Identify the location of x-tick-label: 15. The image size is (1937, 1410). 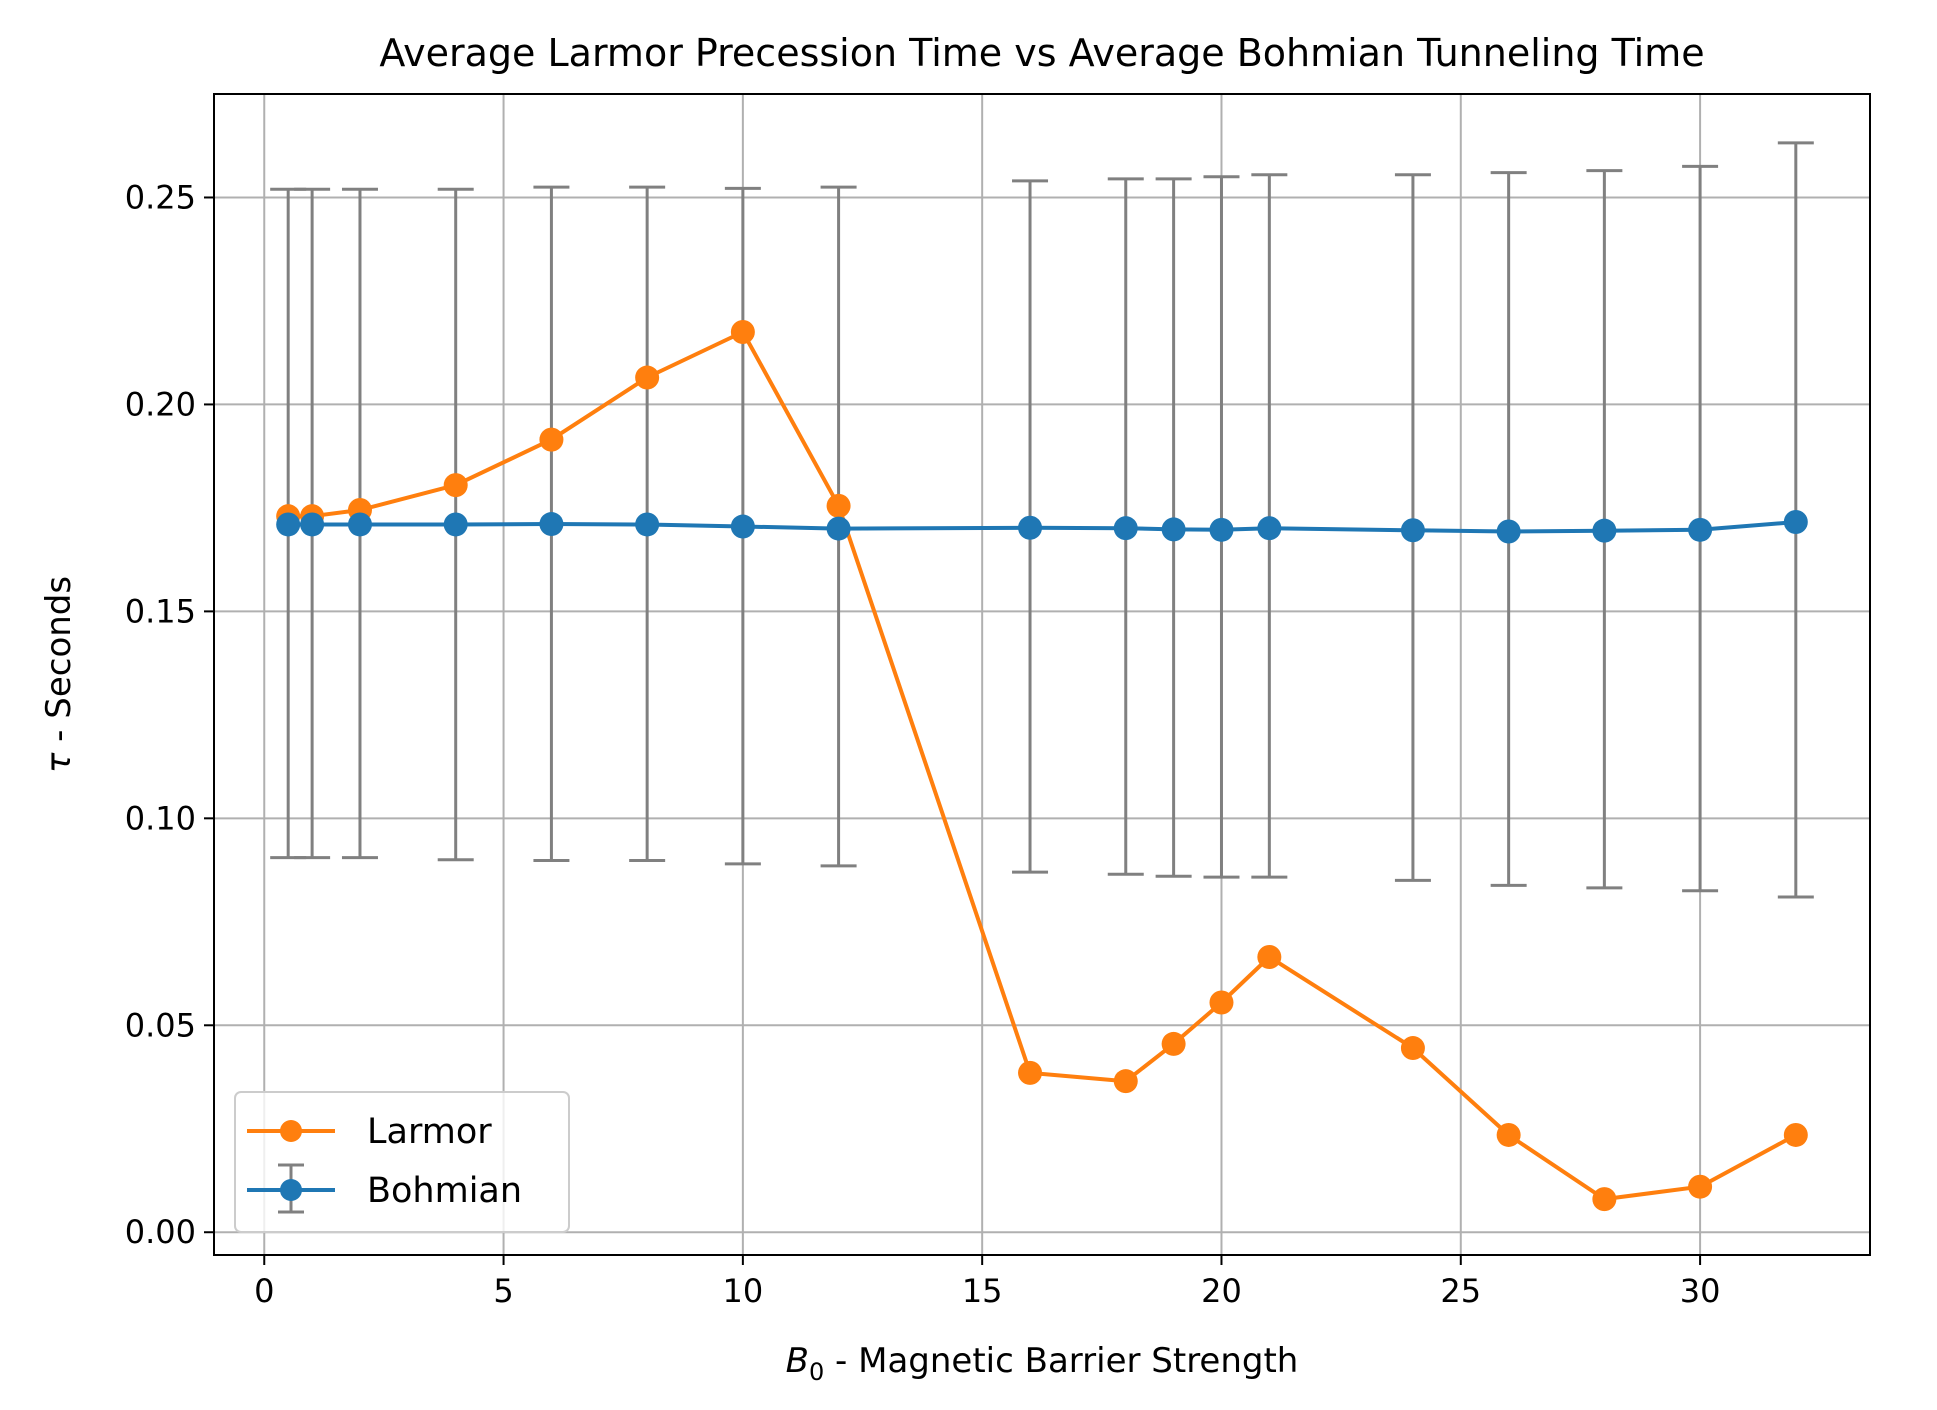
(982, 1291).